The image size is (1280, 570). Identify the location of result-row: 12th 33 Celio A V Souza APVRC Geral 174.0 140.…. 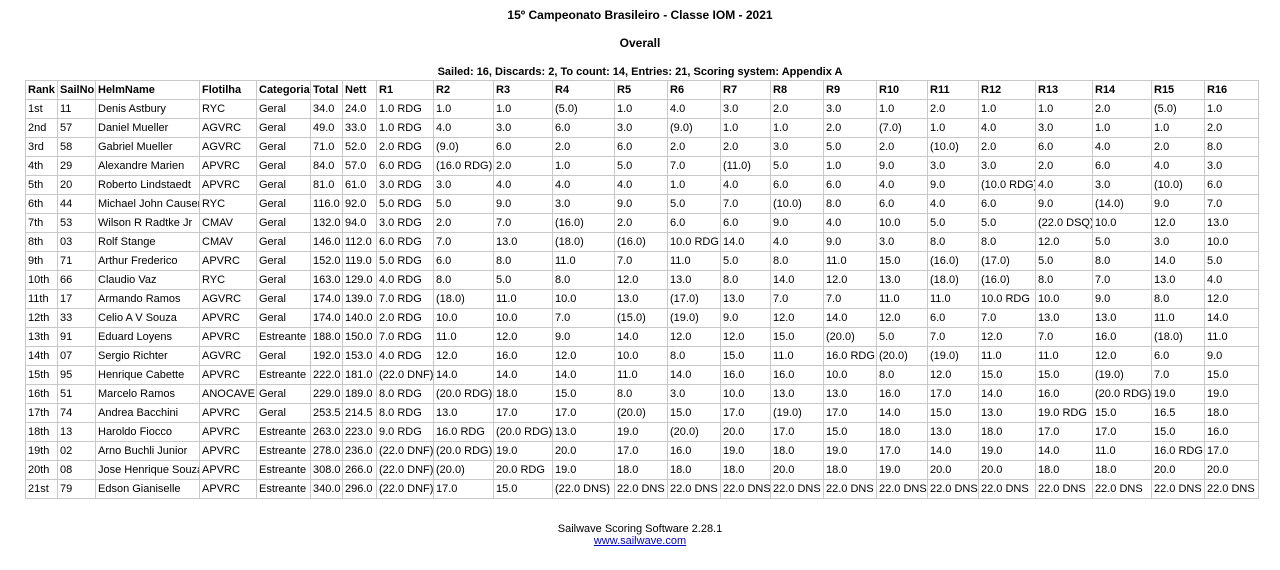
(642, 318).